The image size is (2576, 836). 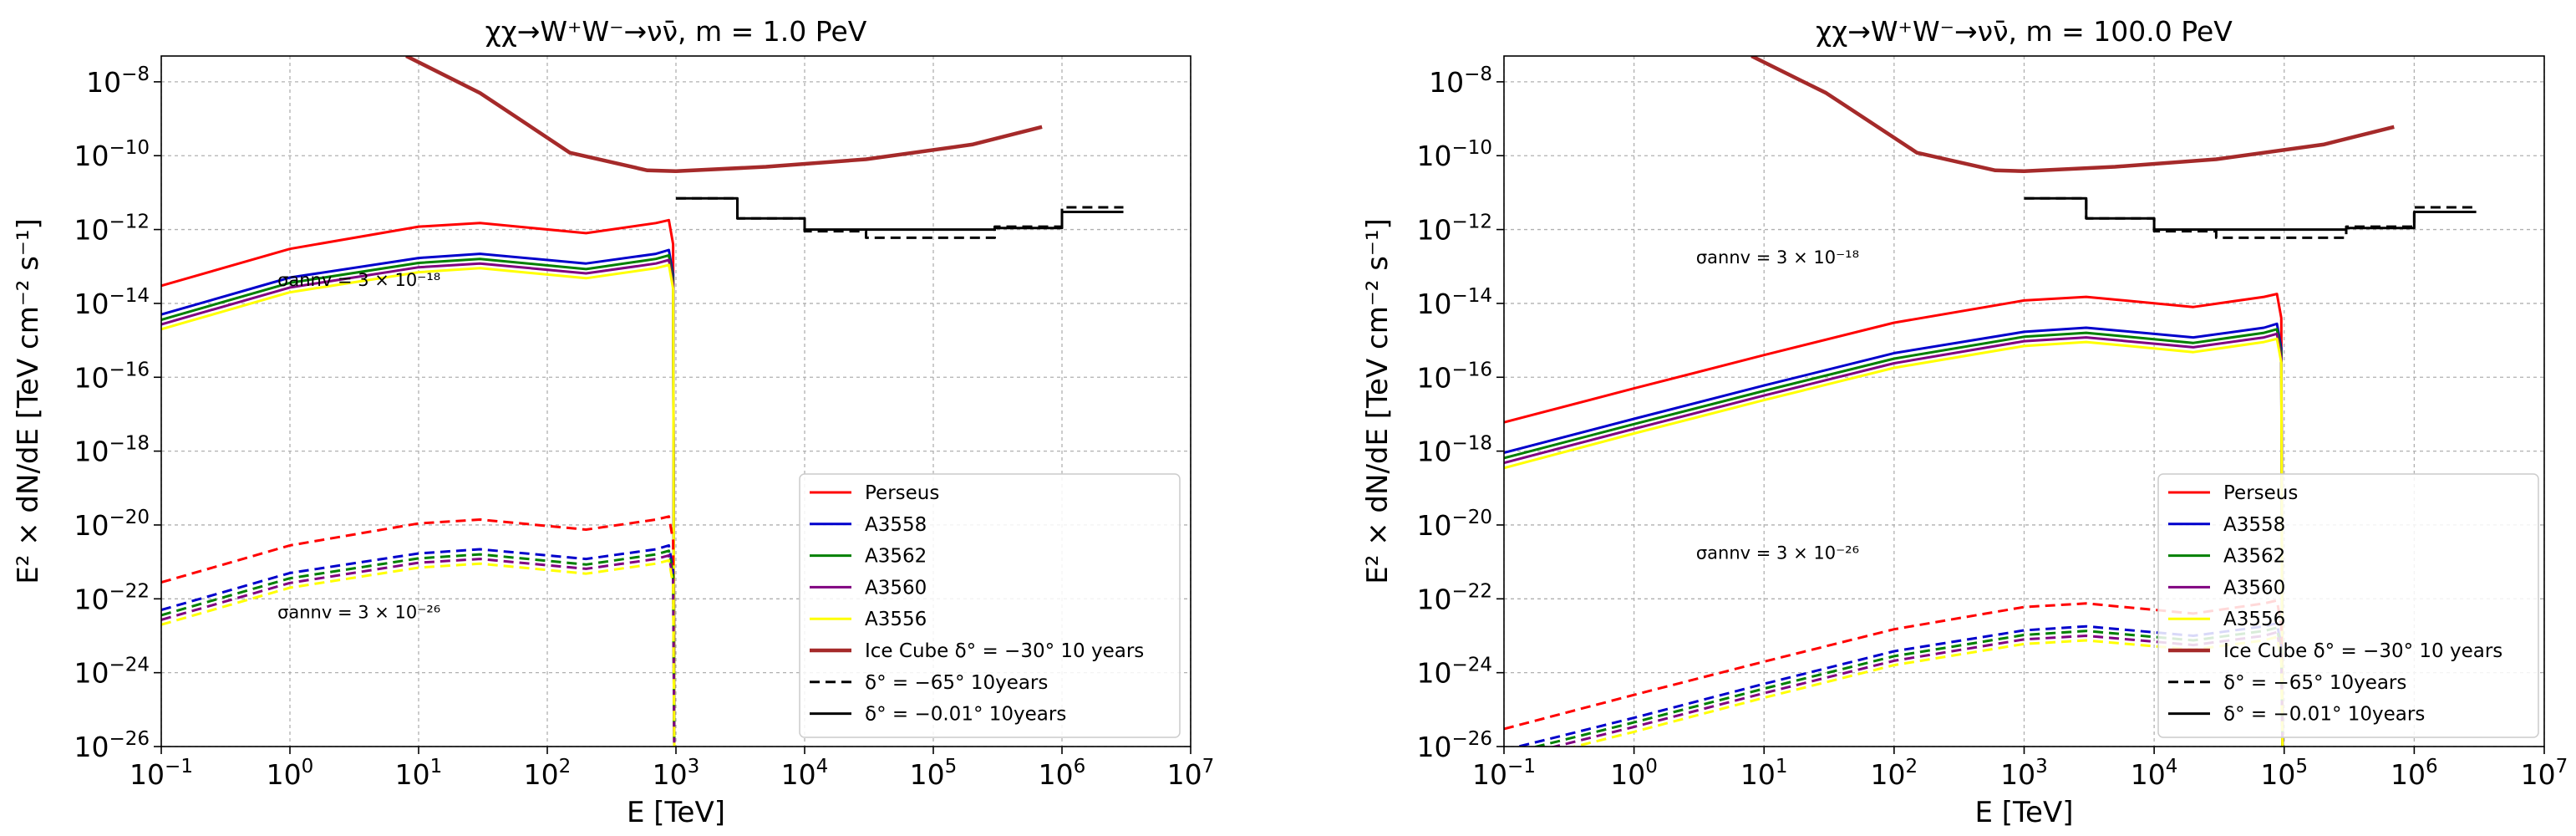 I want to click on chart-title: χχ→W⁺W⁻→νν̄, m = 100.0 PeV, so click(x=2024, y=31).